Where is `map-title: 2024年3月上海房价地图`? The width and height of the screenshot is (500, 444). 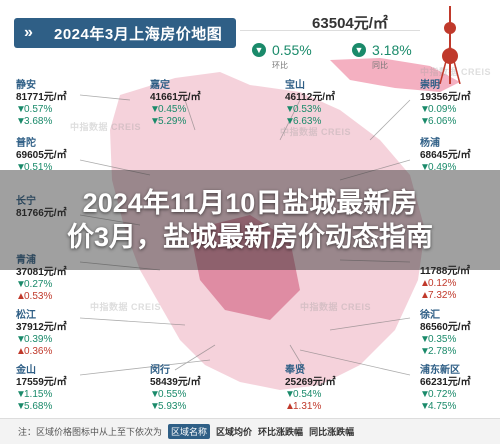
map-title: 2024年3月上海房价地图 is located at coordinates (138, 34).